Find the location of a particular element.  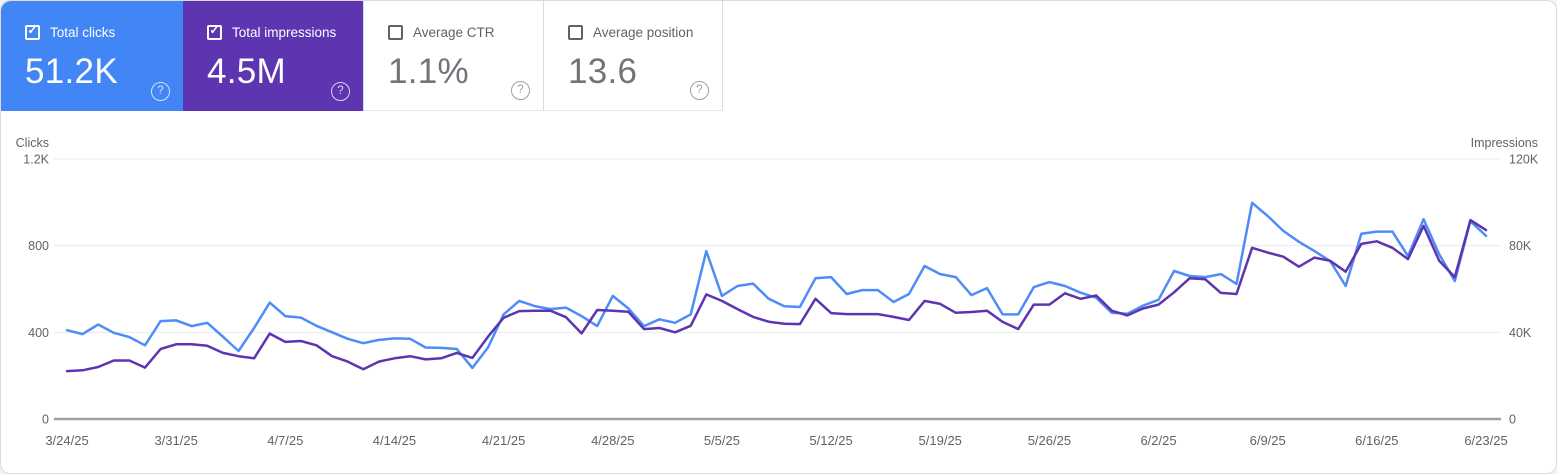

x-axis-tick: 5/26/25 is located at coordinates (1049, 440).